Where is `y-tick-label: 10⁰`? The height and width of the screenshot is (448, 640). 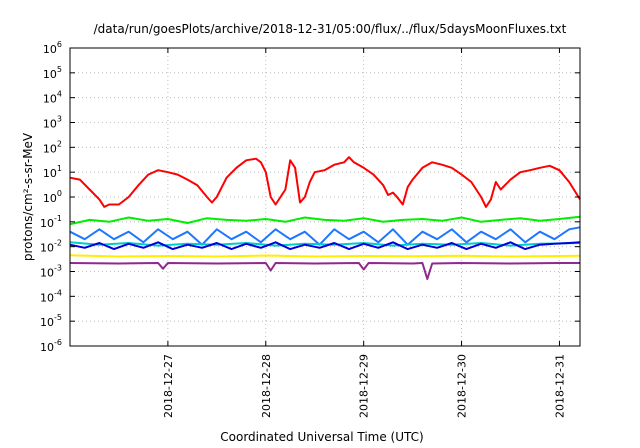
y-tick-label: 10⁰ is located at coordinates (52, 197).